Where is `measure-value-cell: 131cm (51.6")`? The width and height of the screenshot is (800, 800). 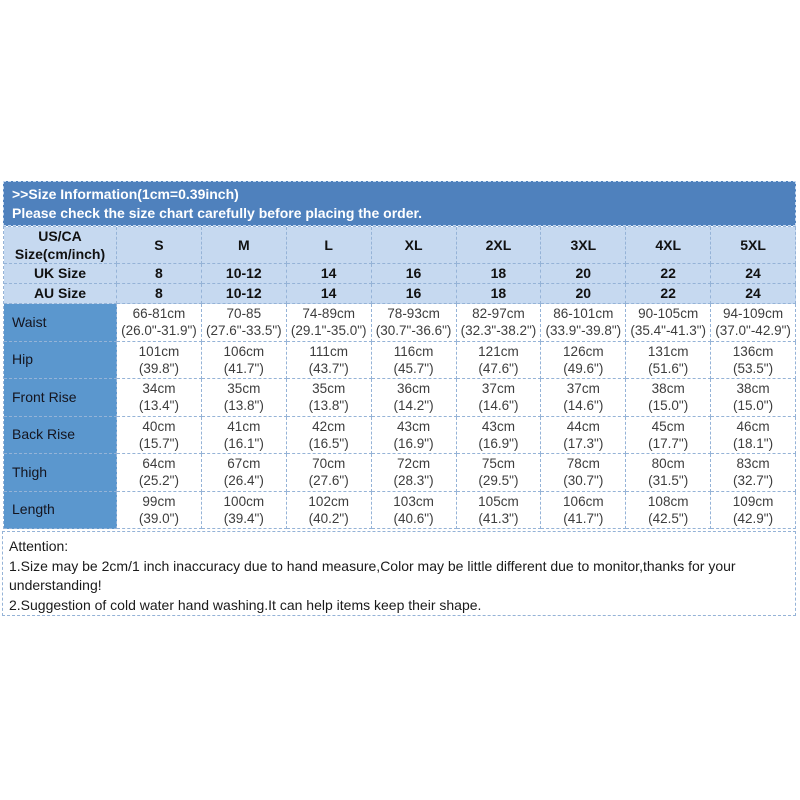 measure-value-cell: 131cm (51.6") is located at coordinates (669, 360).